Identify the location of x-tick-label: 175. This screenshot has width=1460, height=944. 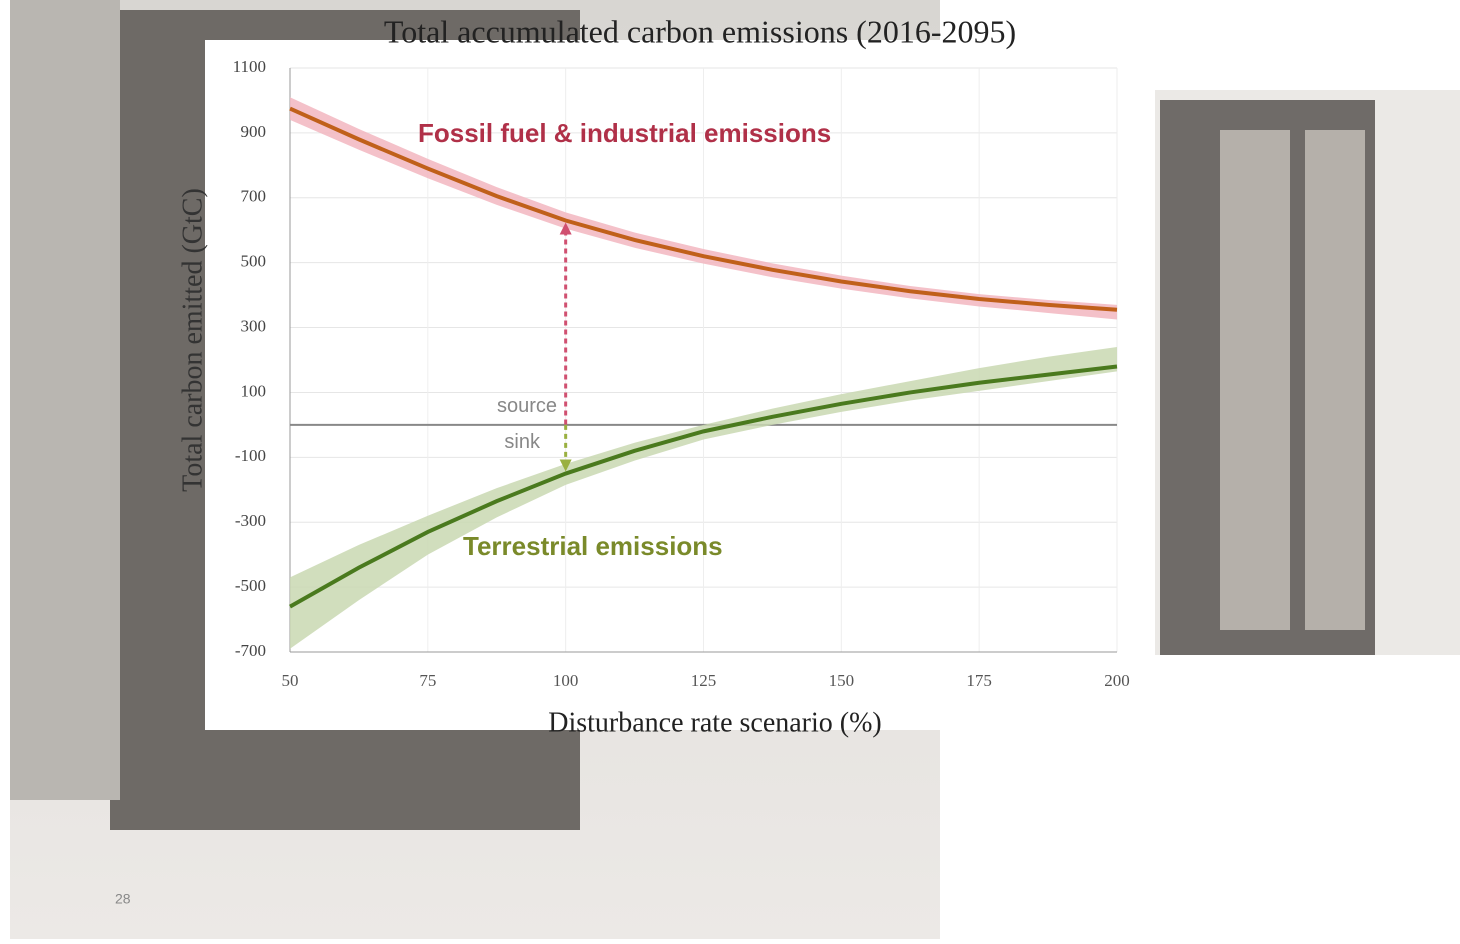
(979, 680).